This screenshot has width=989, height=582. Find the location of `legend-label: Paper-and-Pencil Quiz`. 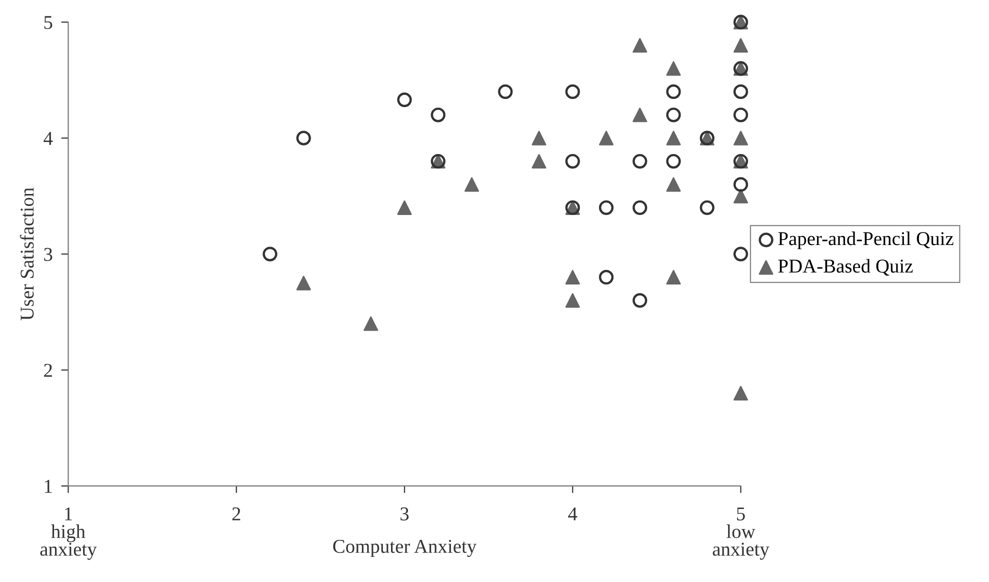

legend-label: Paper-and-Pencil Quiz is located at coordinates (866, 241).